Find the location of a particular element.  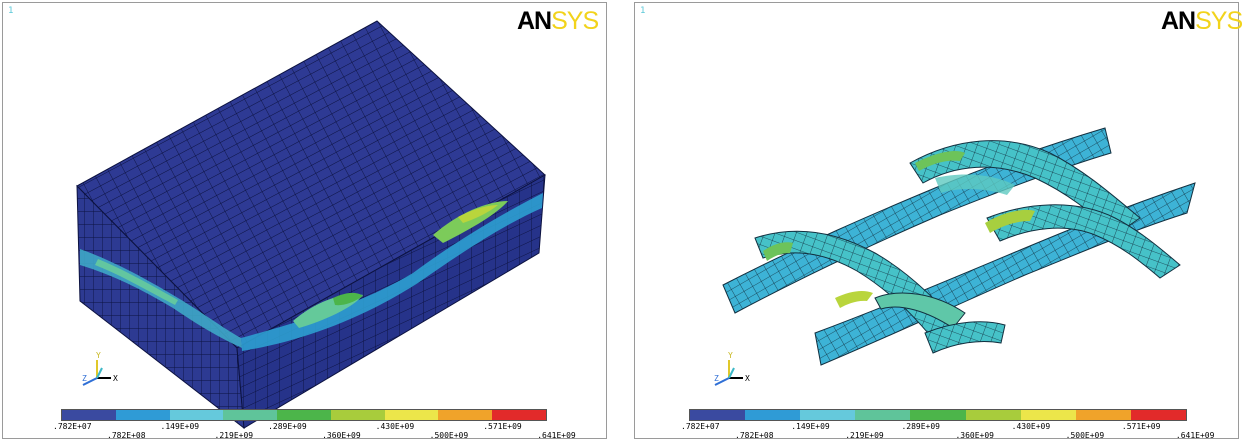

stress-band-side is located at coordinates (392, 272).